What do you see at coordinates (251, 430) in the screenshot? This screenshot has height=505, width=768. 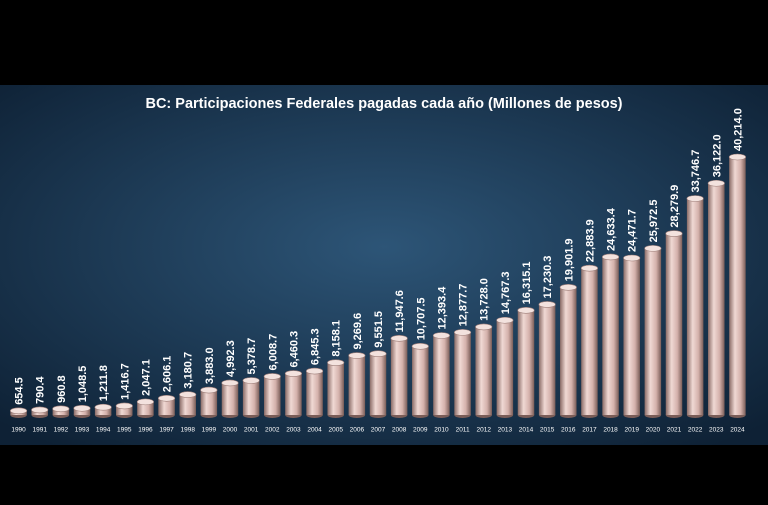 I see `x-tick-label: 2001` at bounding box center [251, 430].